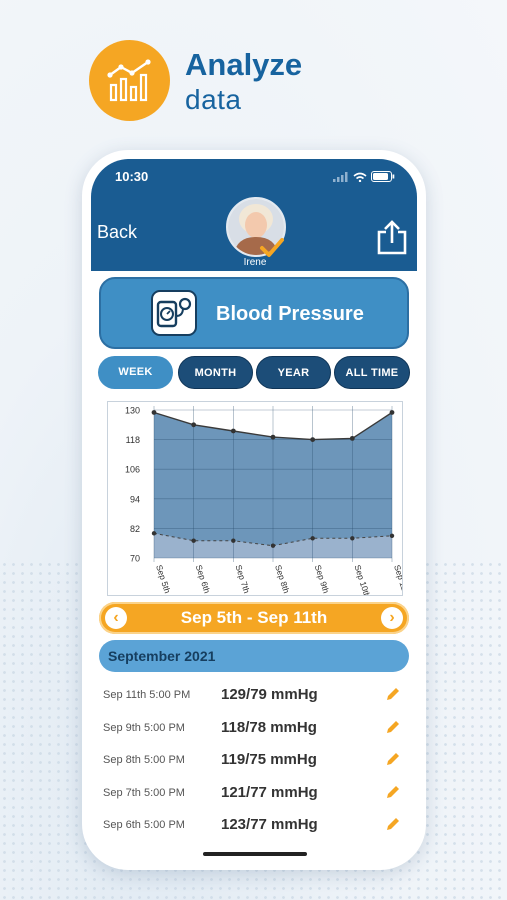  Describe the element at coordinates (146, 695) in the screenshot. I see `reading-time: Sep 11th 5:00 PM` at that location.